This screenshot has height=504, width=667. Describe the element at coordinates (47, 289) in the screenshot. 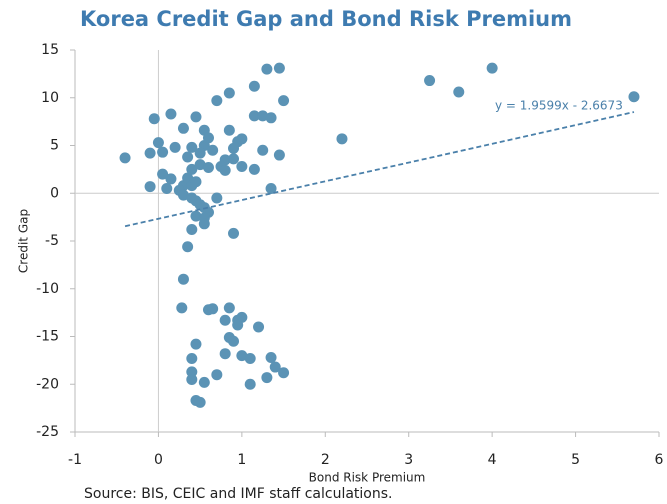

I see `y-tick-label: -10` at that location.